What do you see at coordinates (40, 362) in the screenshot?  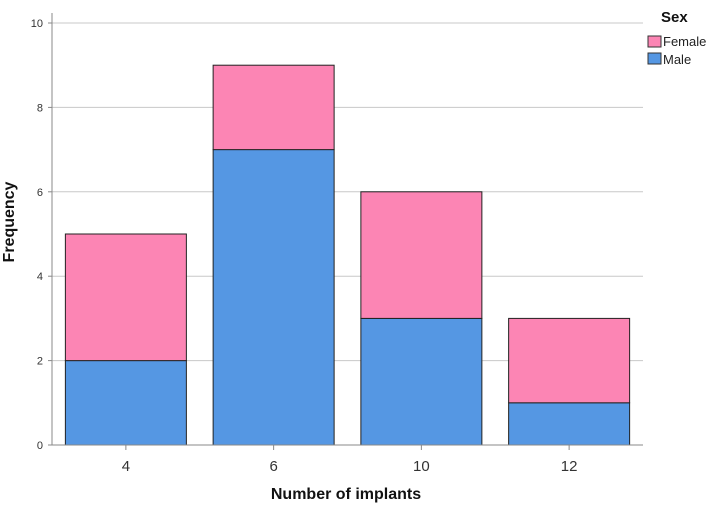 I see `y-tick-label: 2` at bounding box center [40, 362].